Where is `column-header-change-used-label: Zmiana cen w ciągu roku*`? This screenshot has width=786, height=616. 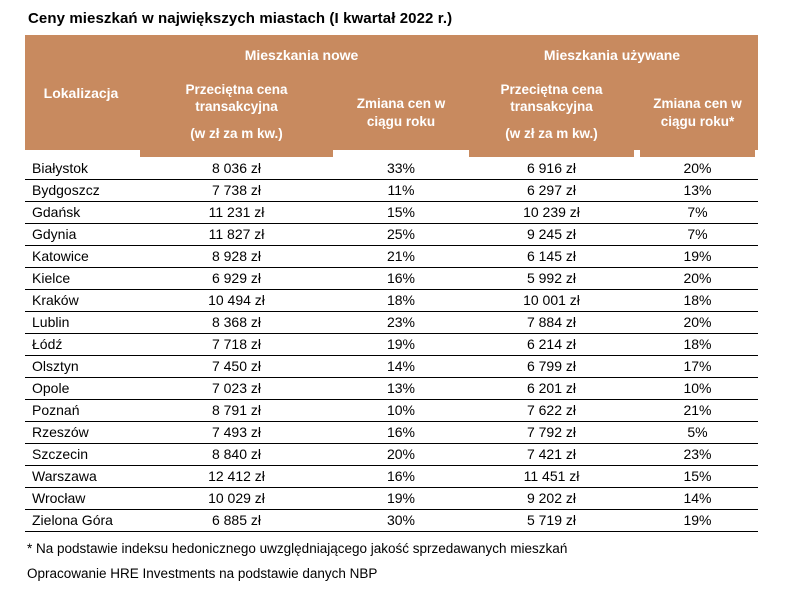 column-header-change-used-label: Zmiana cen w ciągu roku* is located at coordinates (697, 112).